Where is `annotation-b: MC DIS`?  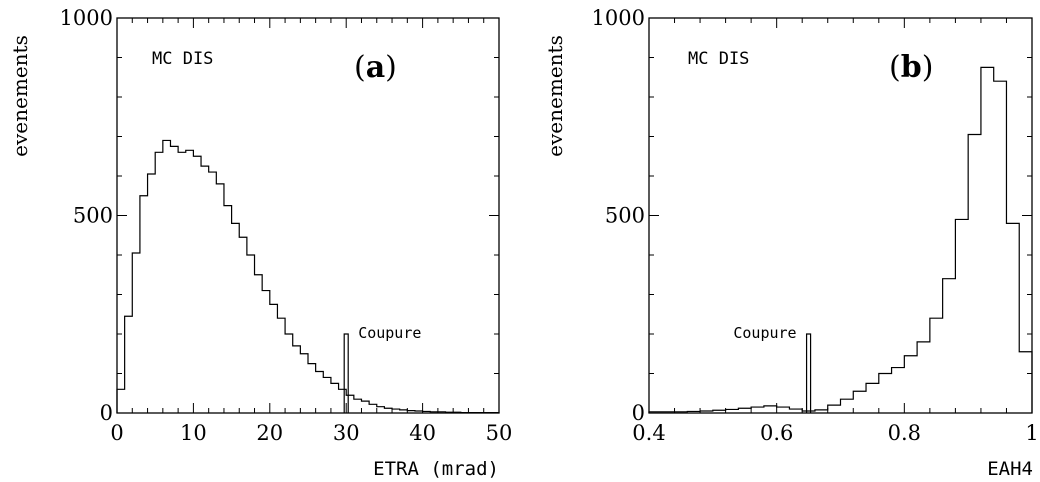
annotation-b: MC DIS is located at coordinates (718, 59).